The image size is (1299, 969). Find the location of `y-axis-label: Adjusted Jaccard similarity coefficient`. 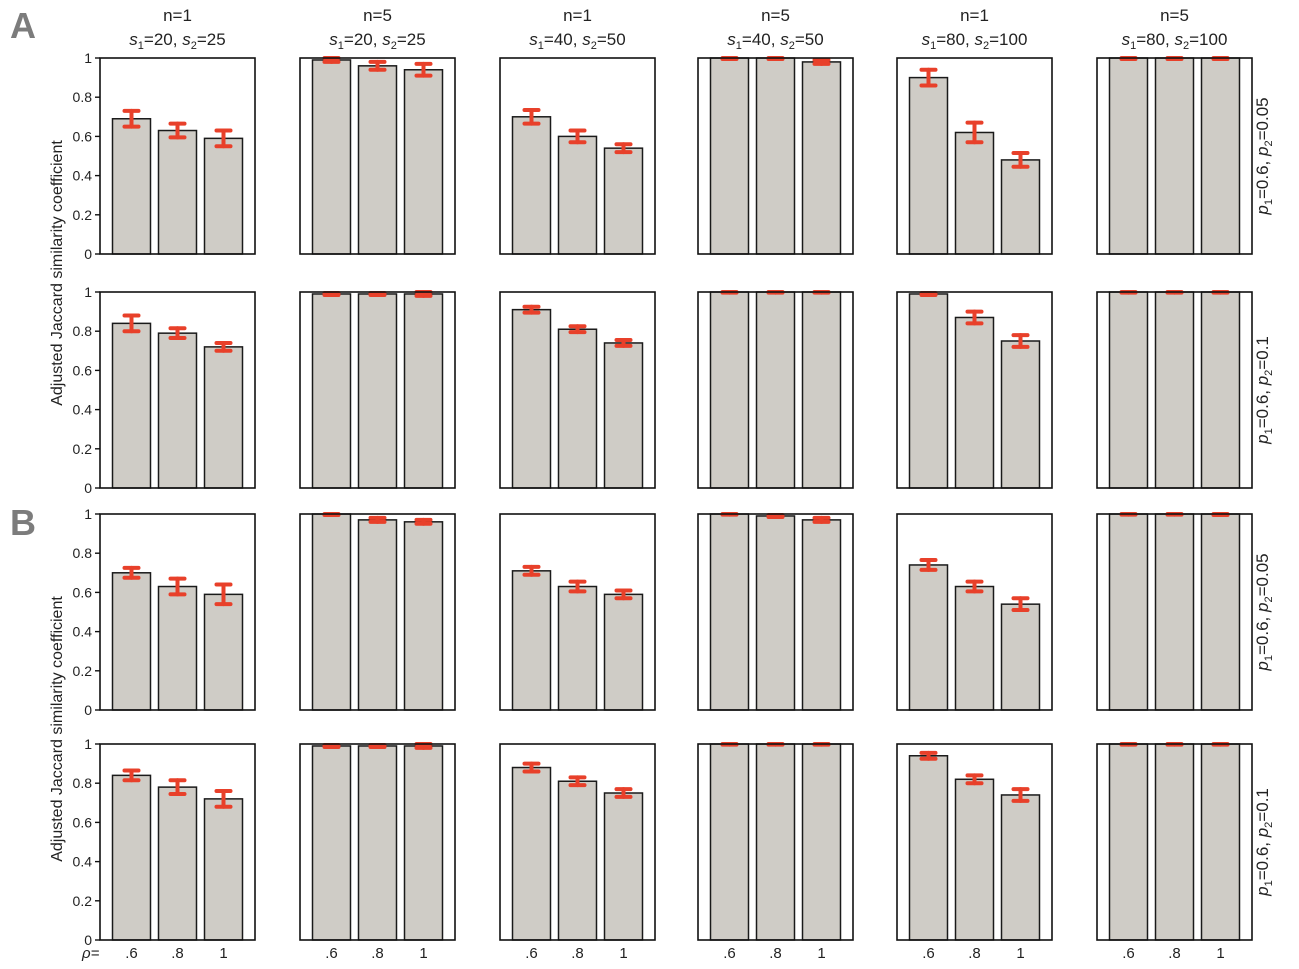

y-axis-label: Adjusted Jaccard similarity coefficient is located at coordinates (57, 729).